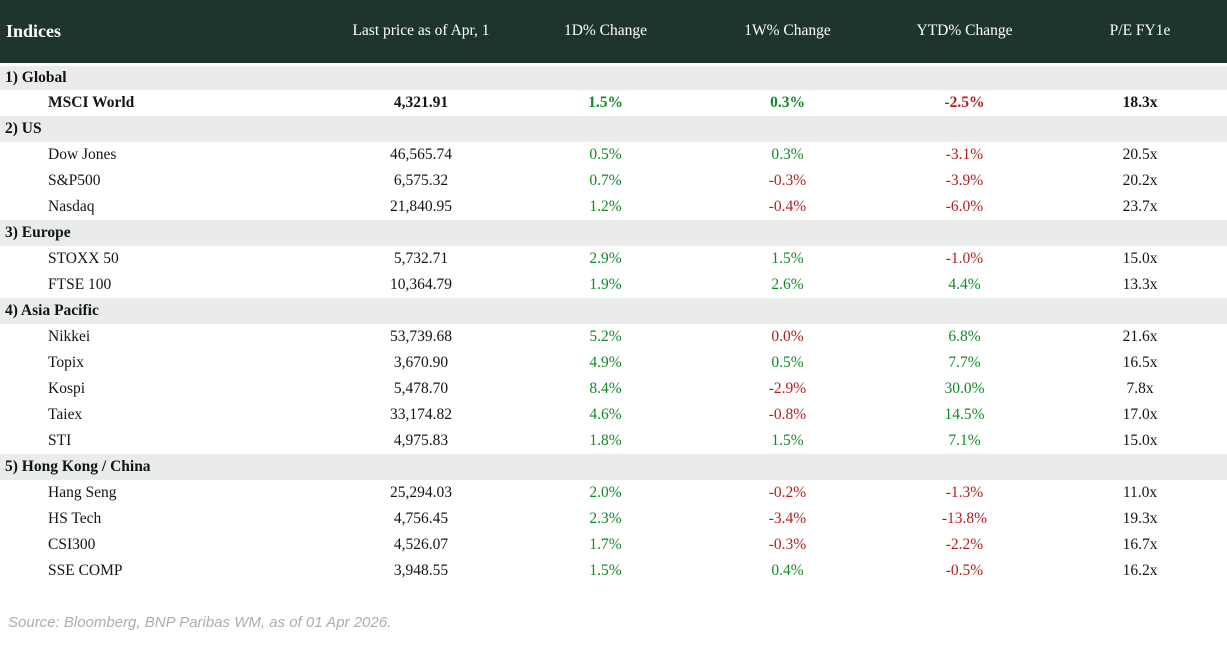 The image size is (1227, 658). I want to click on index-row: Topix 3,670.90 4.9% 0.5% 7.7% 16.5x, so click(613, 363).